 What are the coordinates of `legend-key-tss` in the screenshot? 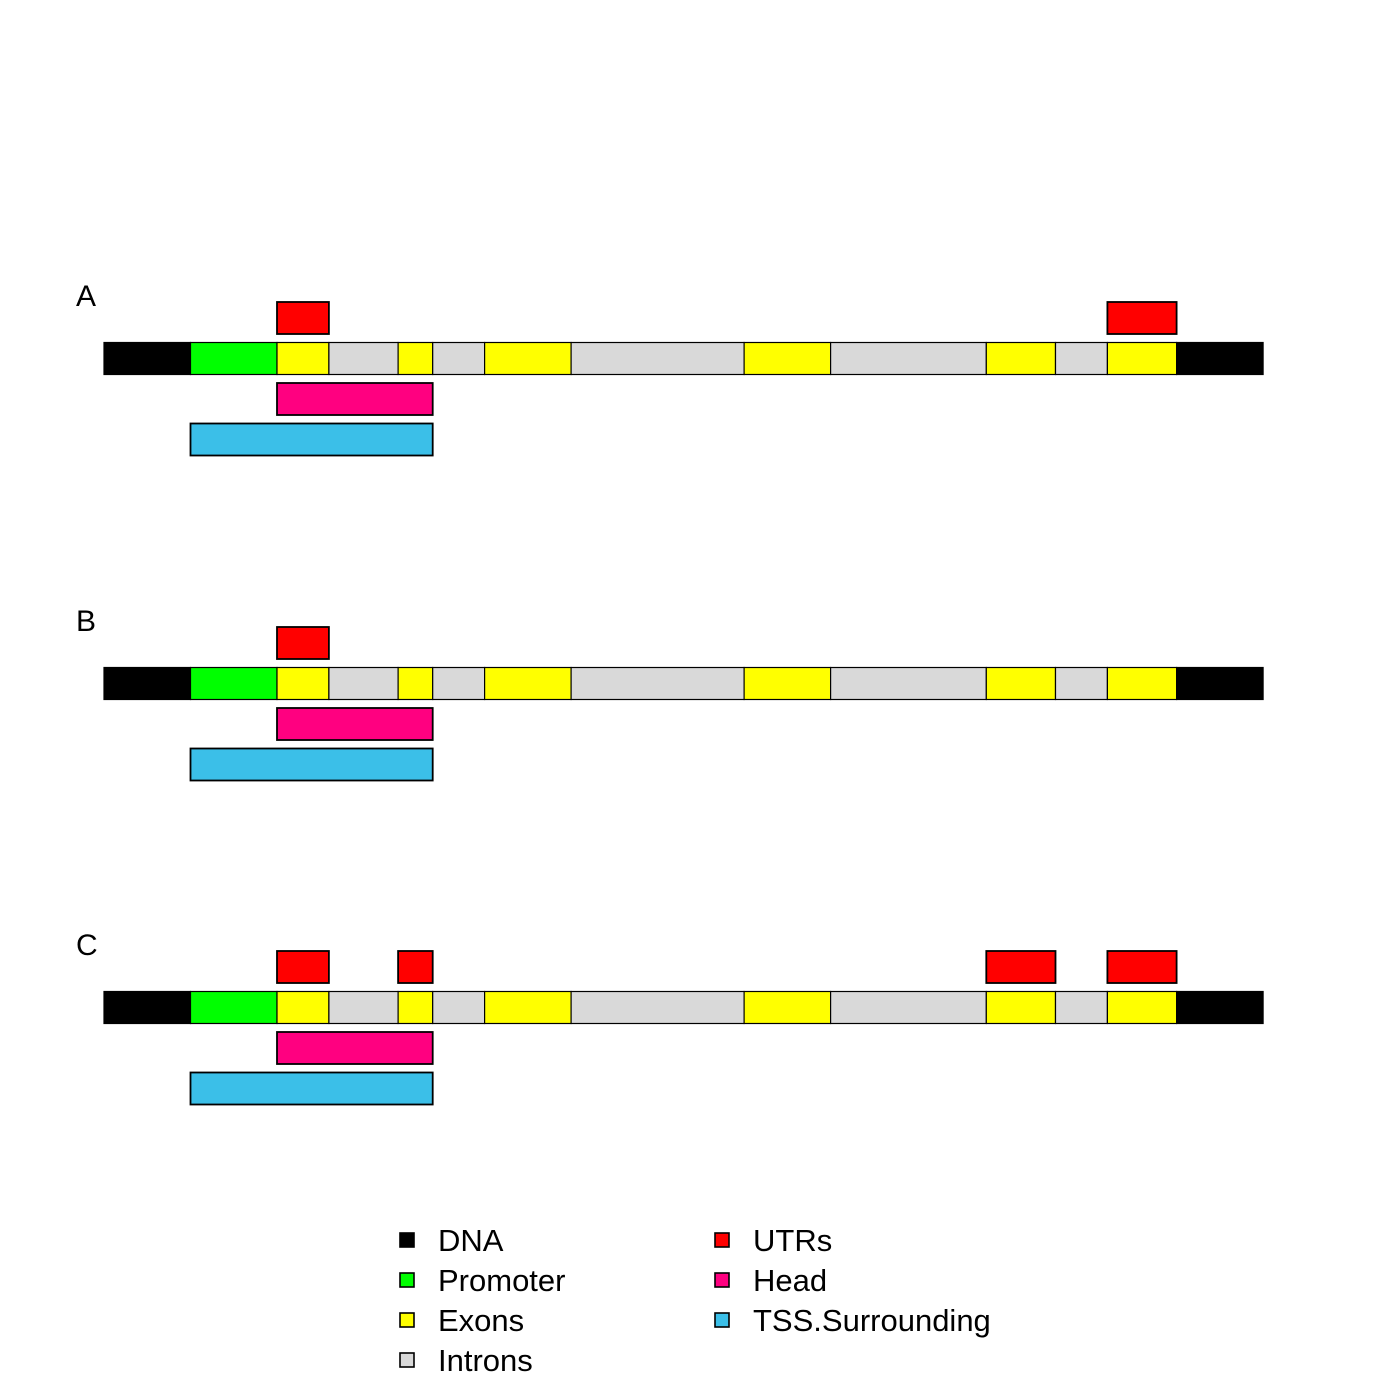 It's located at (722, 1320).